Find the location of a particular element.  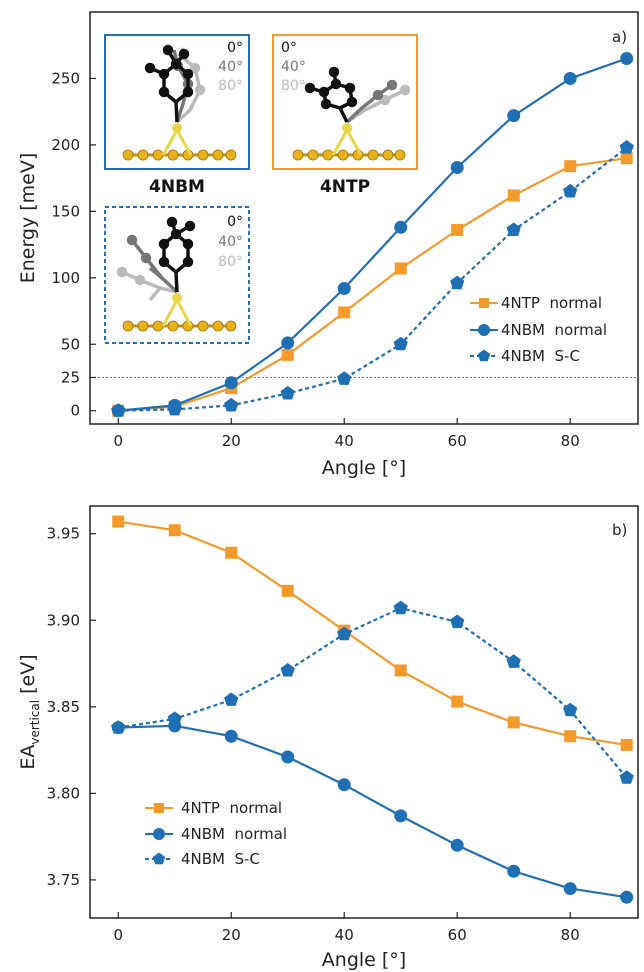

legend-a-4nbm-sc: 4NBM S-C is located at coordinates (540, 356).